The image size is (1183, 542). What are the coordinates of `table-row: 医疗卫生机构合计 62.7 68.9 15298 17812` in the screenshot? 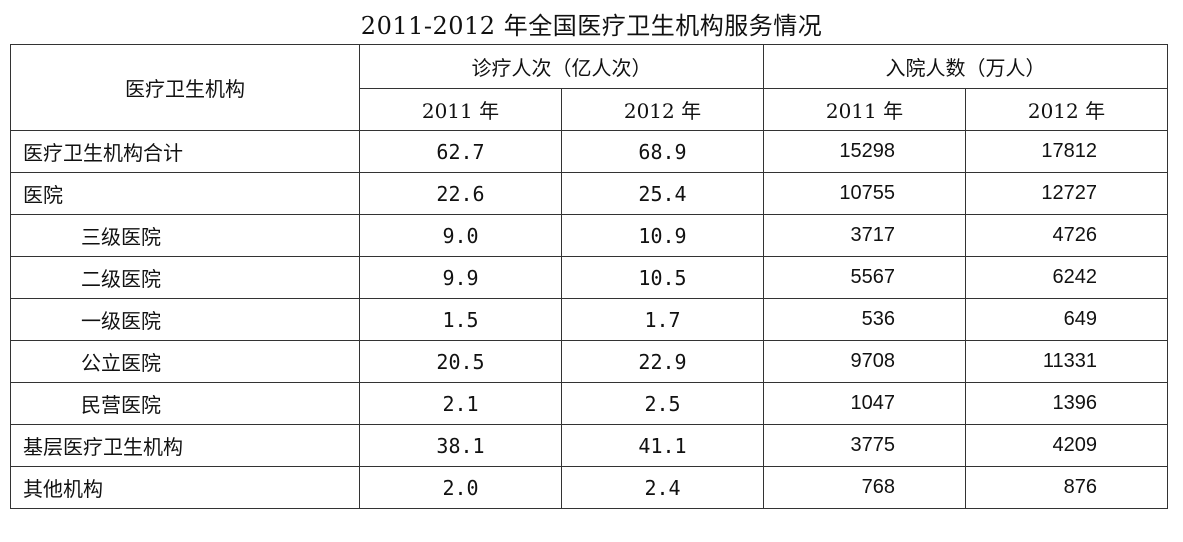 It's located at (589, 151).